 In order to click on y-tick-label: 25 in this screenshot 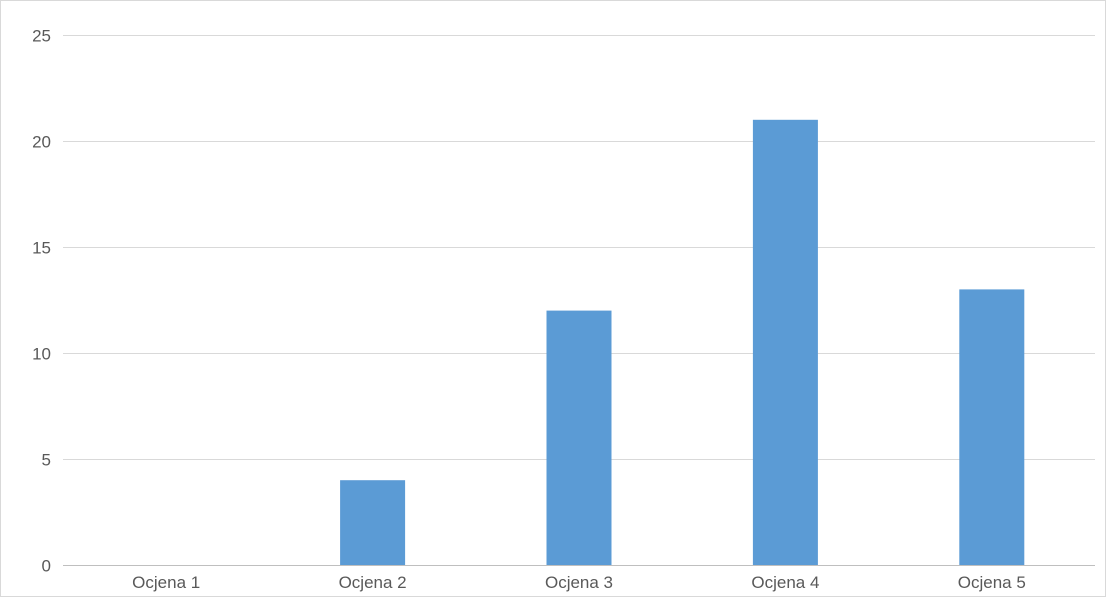, I will do `click(41, 36)`.